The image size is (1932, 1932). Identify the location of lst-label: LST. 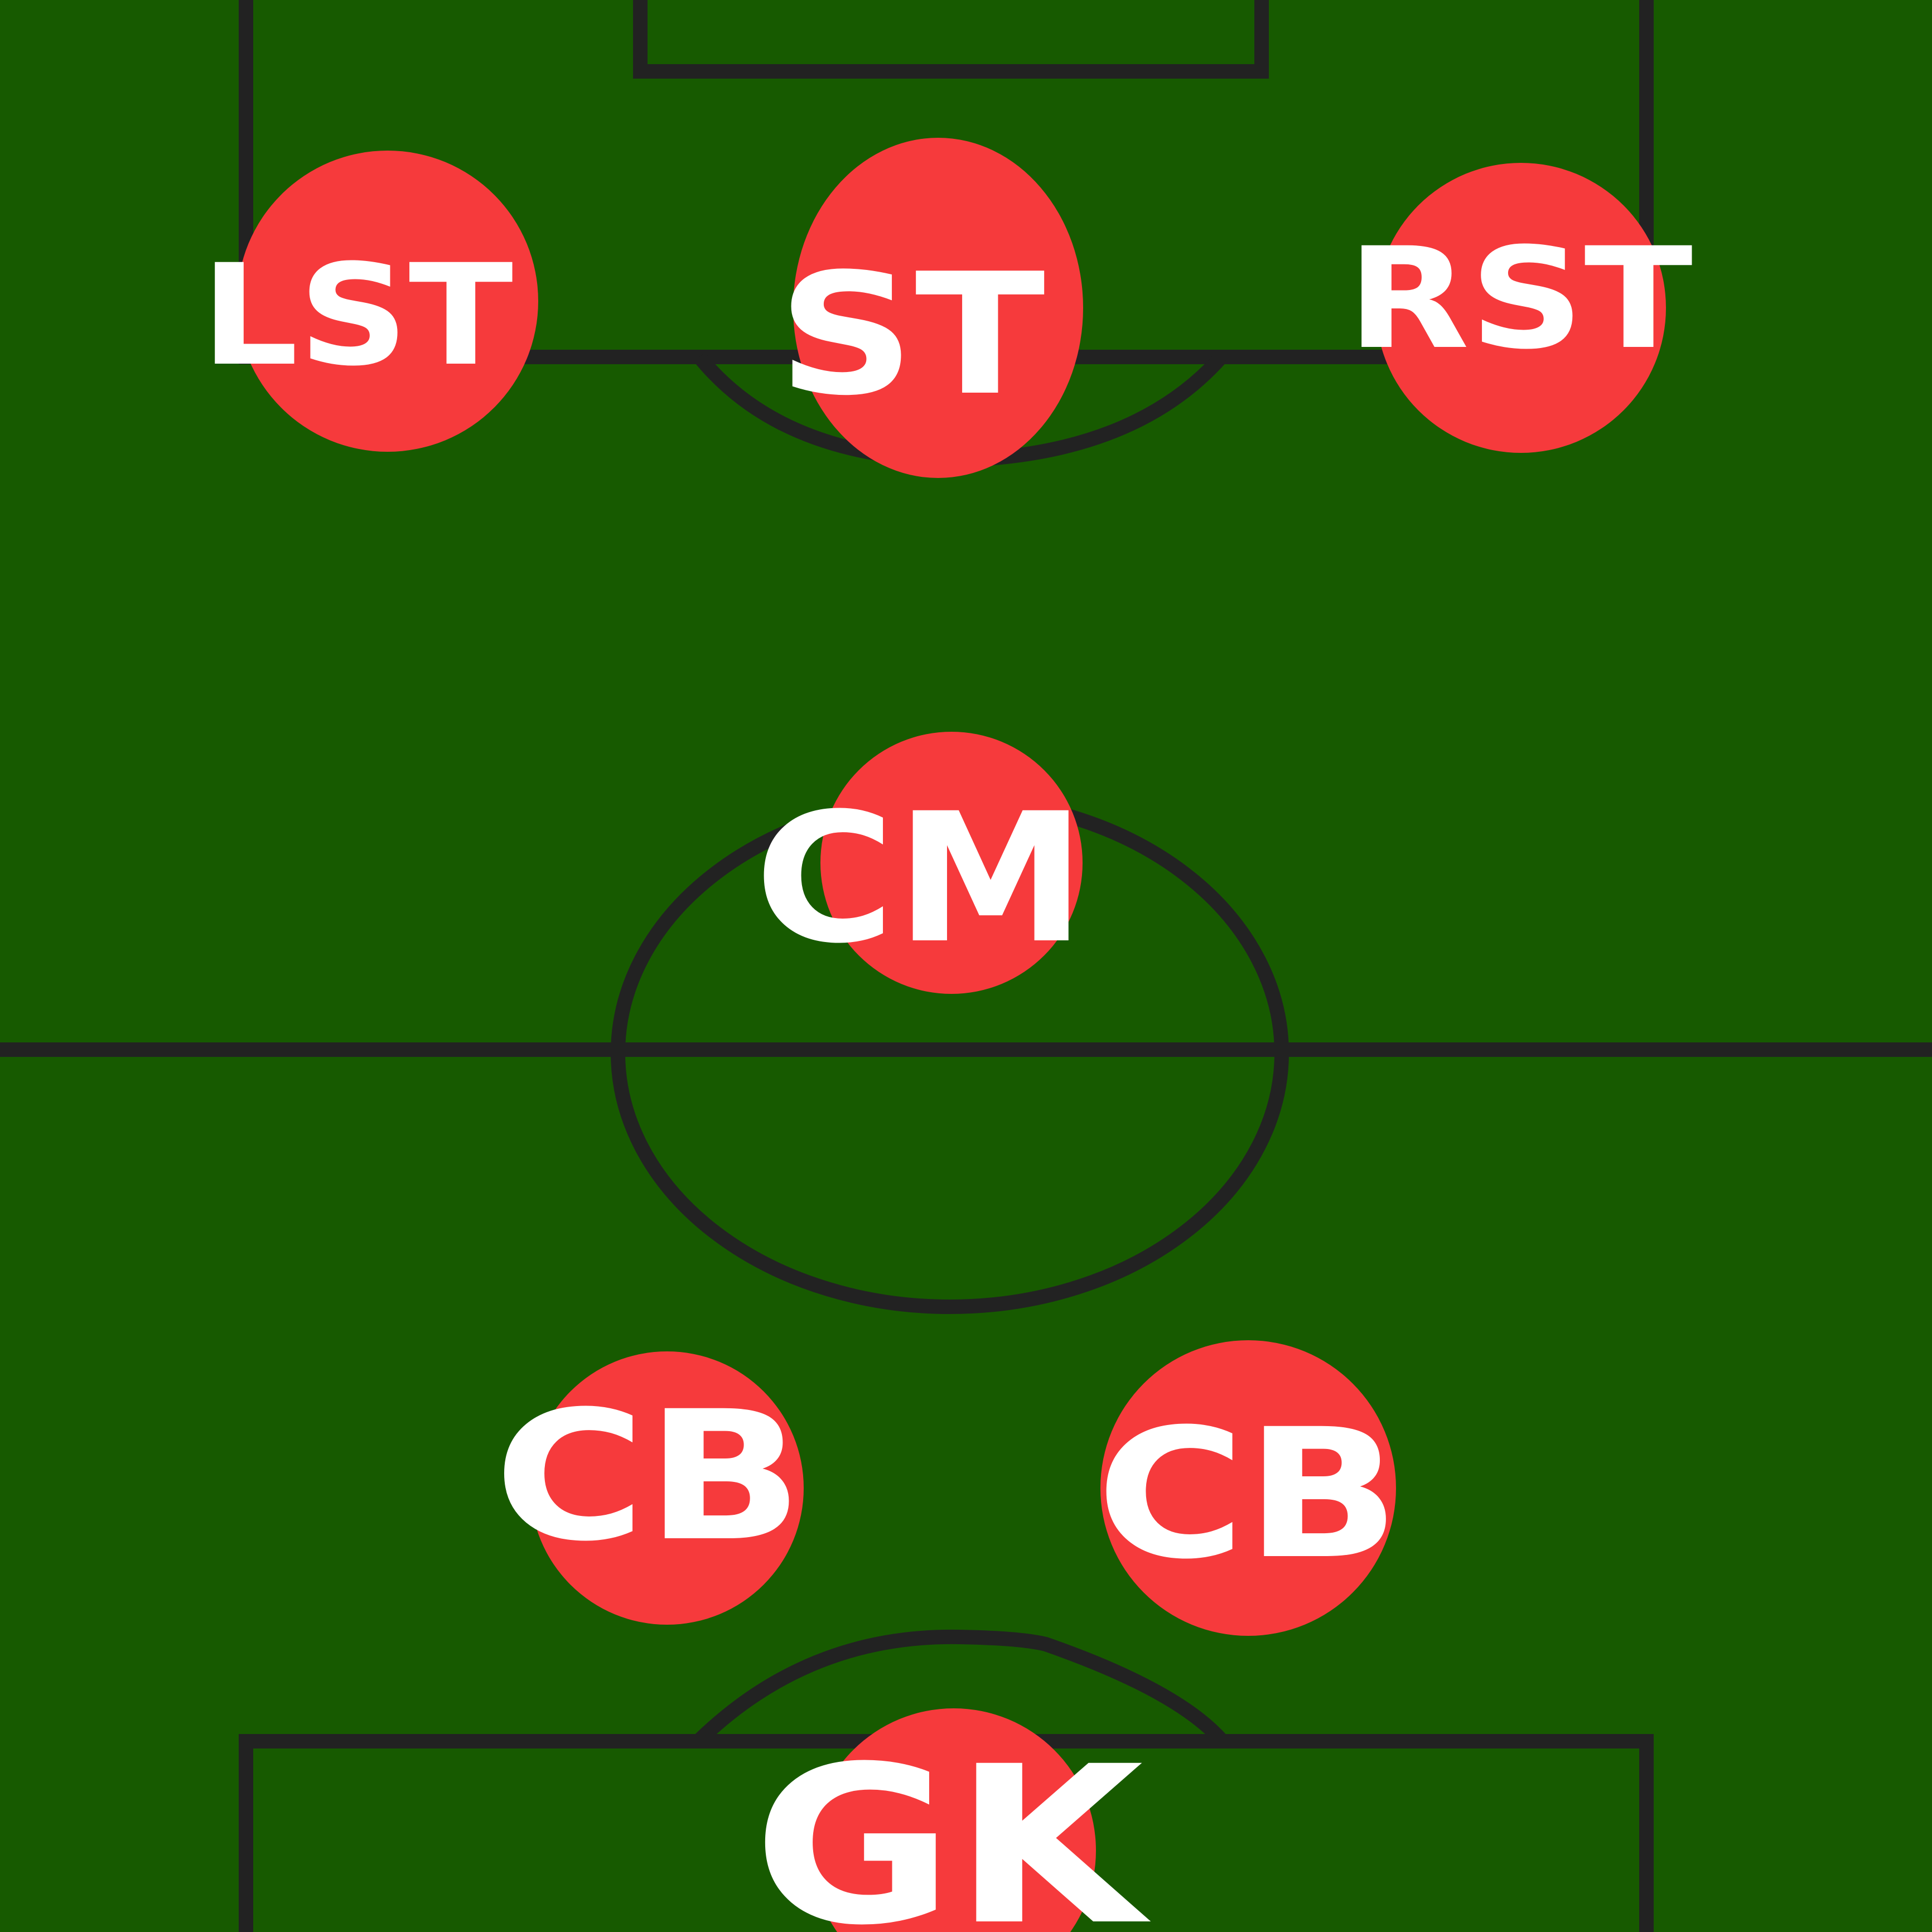
(357, 315).